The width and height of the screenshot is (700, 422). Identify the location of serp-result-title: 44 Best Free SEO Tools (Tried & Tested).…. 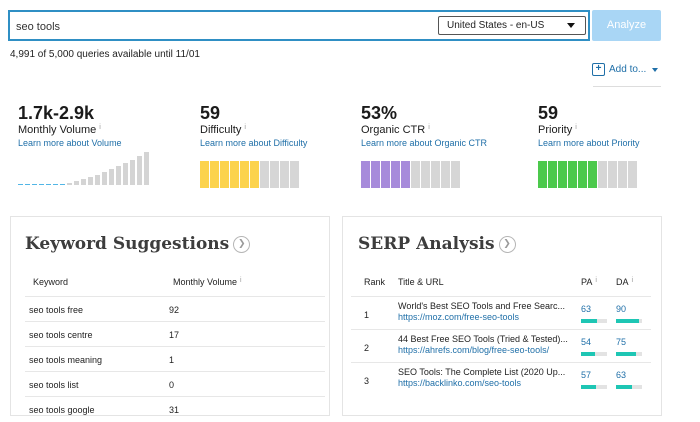
(483, 339).